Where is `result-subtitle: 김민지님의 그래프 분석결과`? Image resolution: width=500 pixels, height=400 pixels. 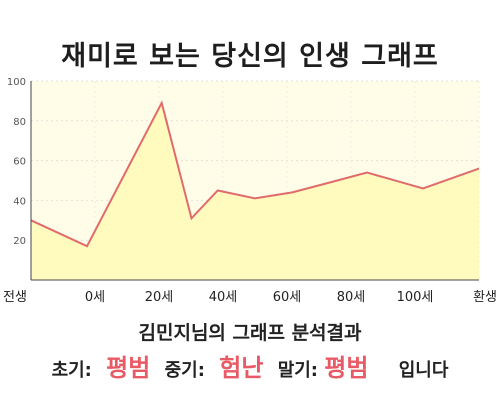 result-subtitle: 김민지님의 그래프 분석결과 is located at coordinates (250, 333).